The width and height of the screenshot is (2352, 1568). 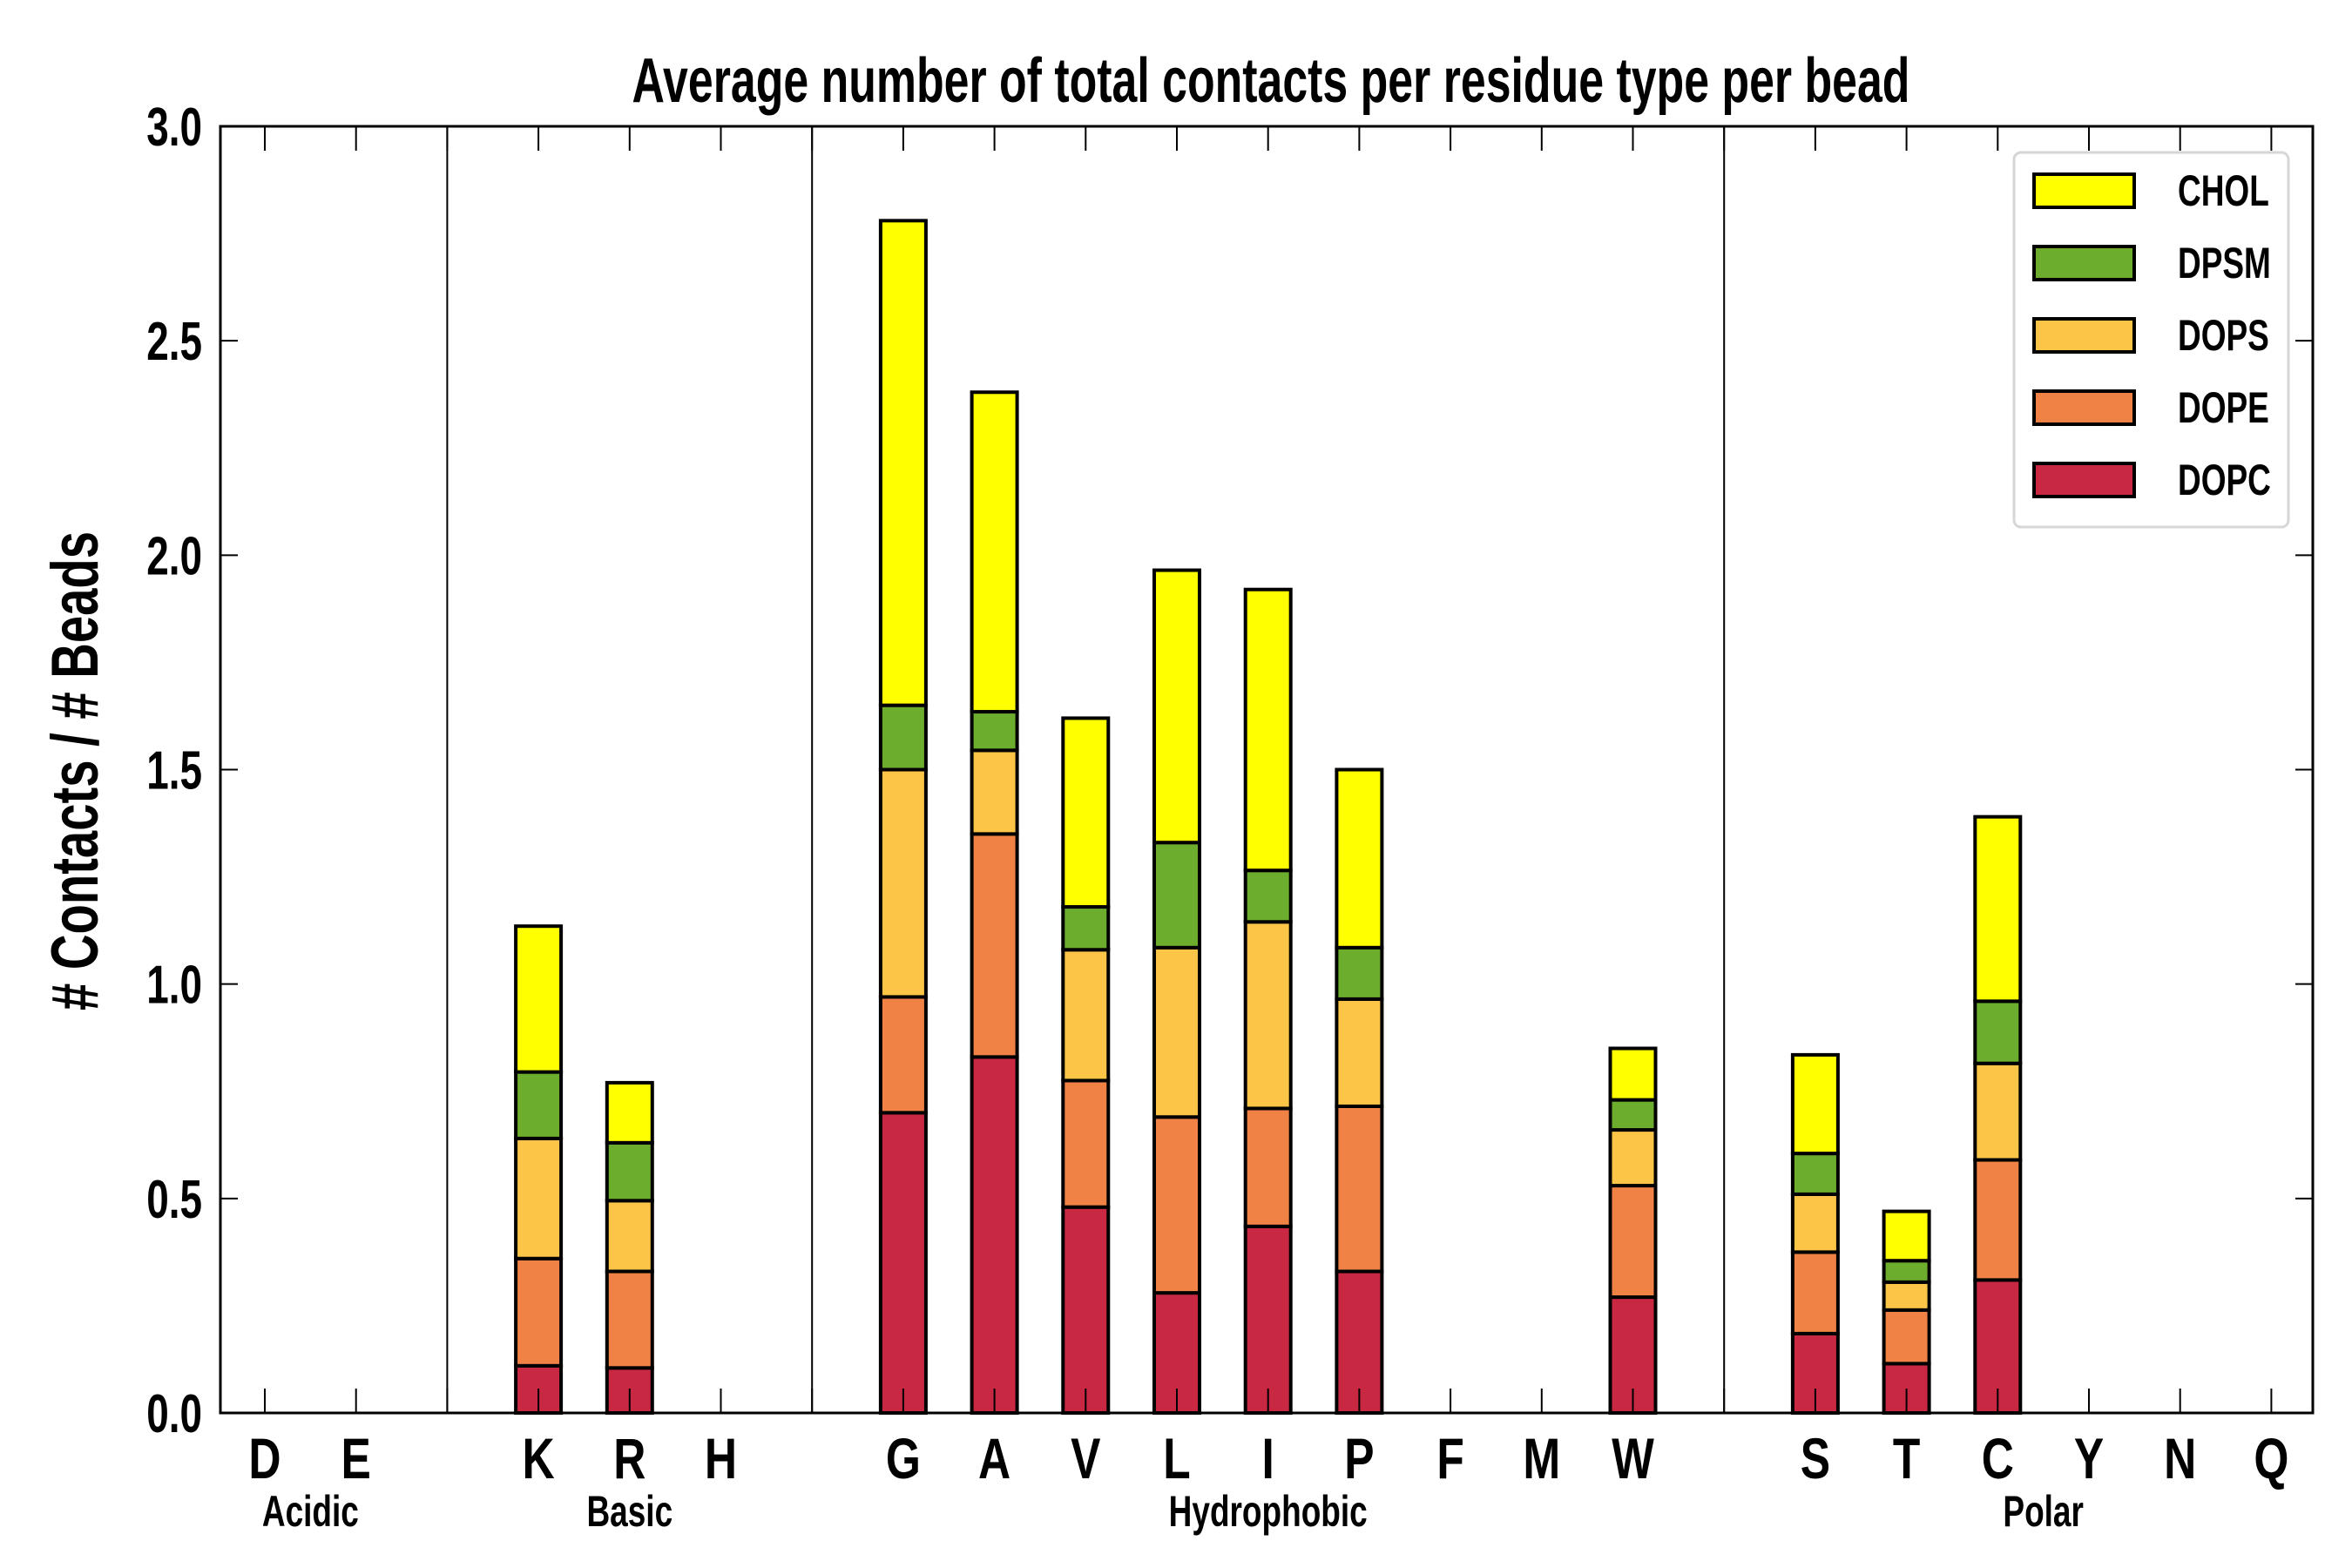 What do you see at coordinates (2223, 408) in the screenshot?
I see `legend-label: DOPE` at bounding box center [2223, 408].